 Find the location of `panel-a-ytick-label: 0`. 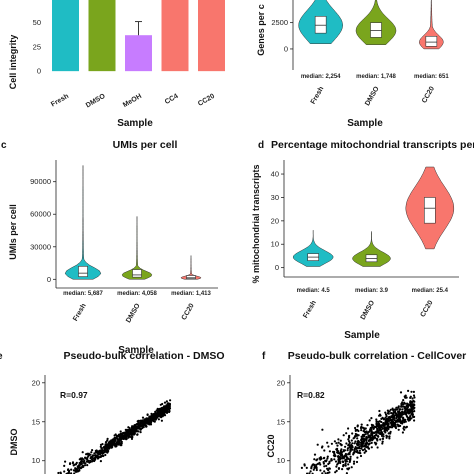

panel-a-ytick-label: 0 is located at coordinates (39, 71).